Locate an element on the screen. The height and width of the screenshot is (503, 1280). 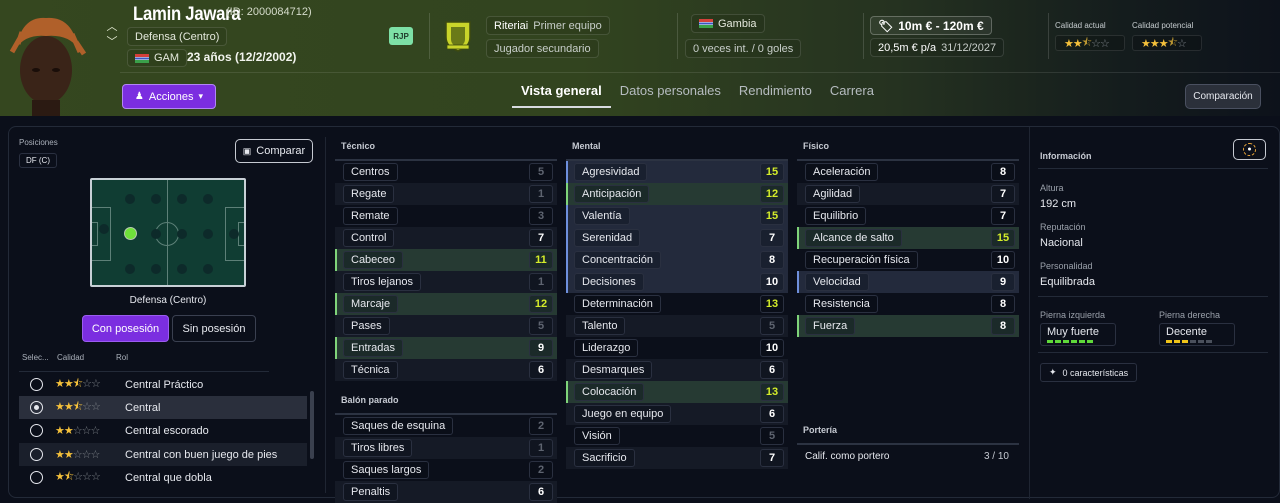
compare-button: ▣ Comparar is located at coordinates (274, 151).